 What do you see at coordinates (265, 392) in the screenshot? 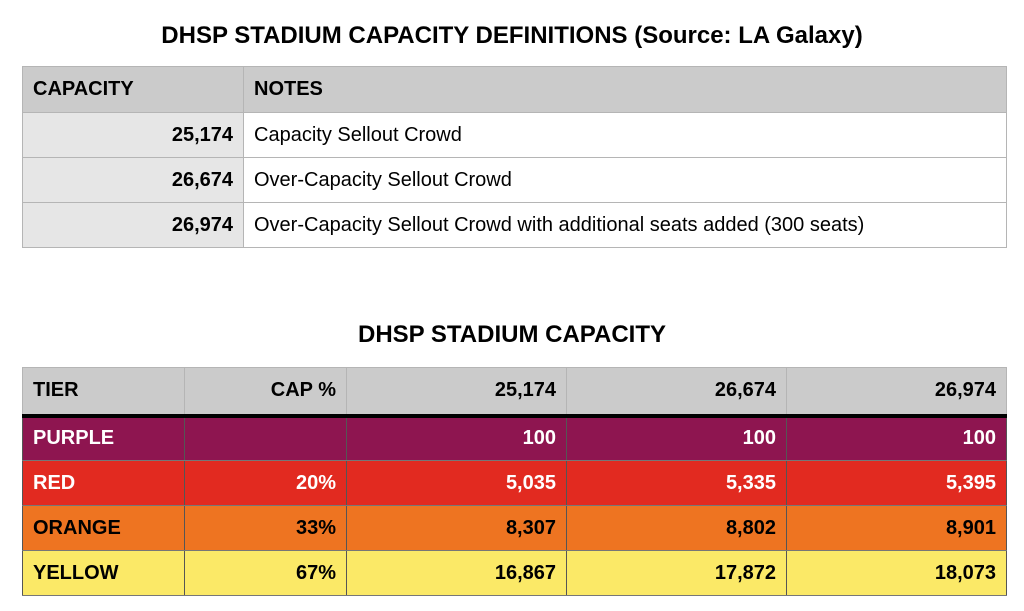
I see `header-cap-pct: CAP %` at bounding box center [265, 392].